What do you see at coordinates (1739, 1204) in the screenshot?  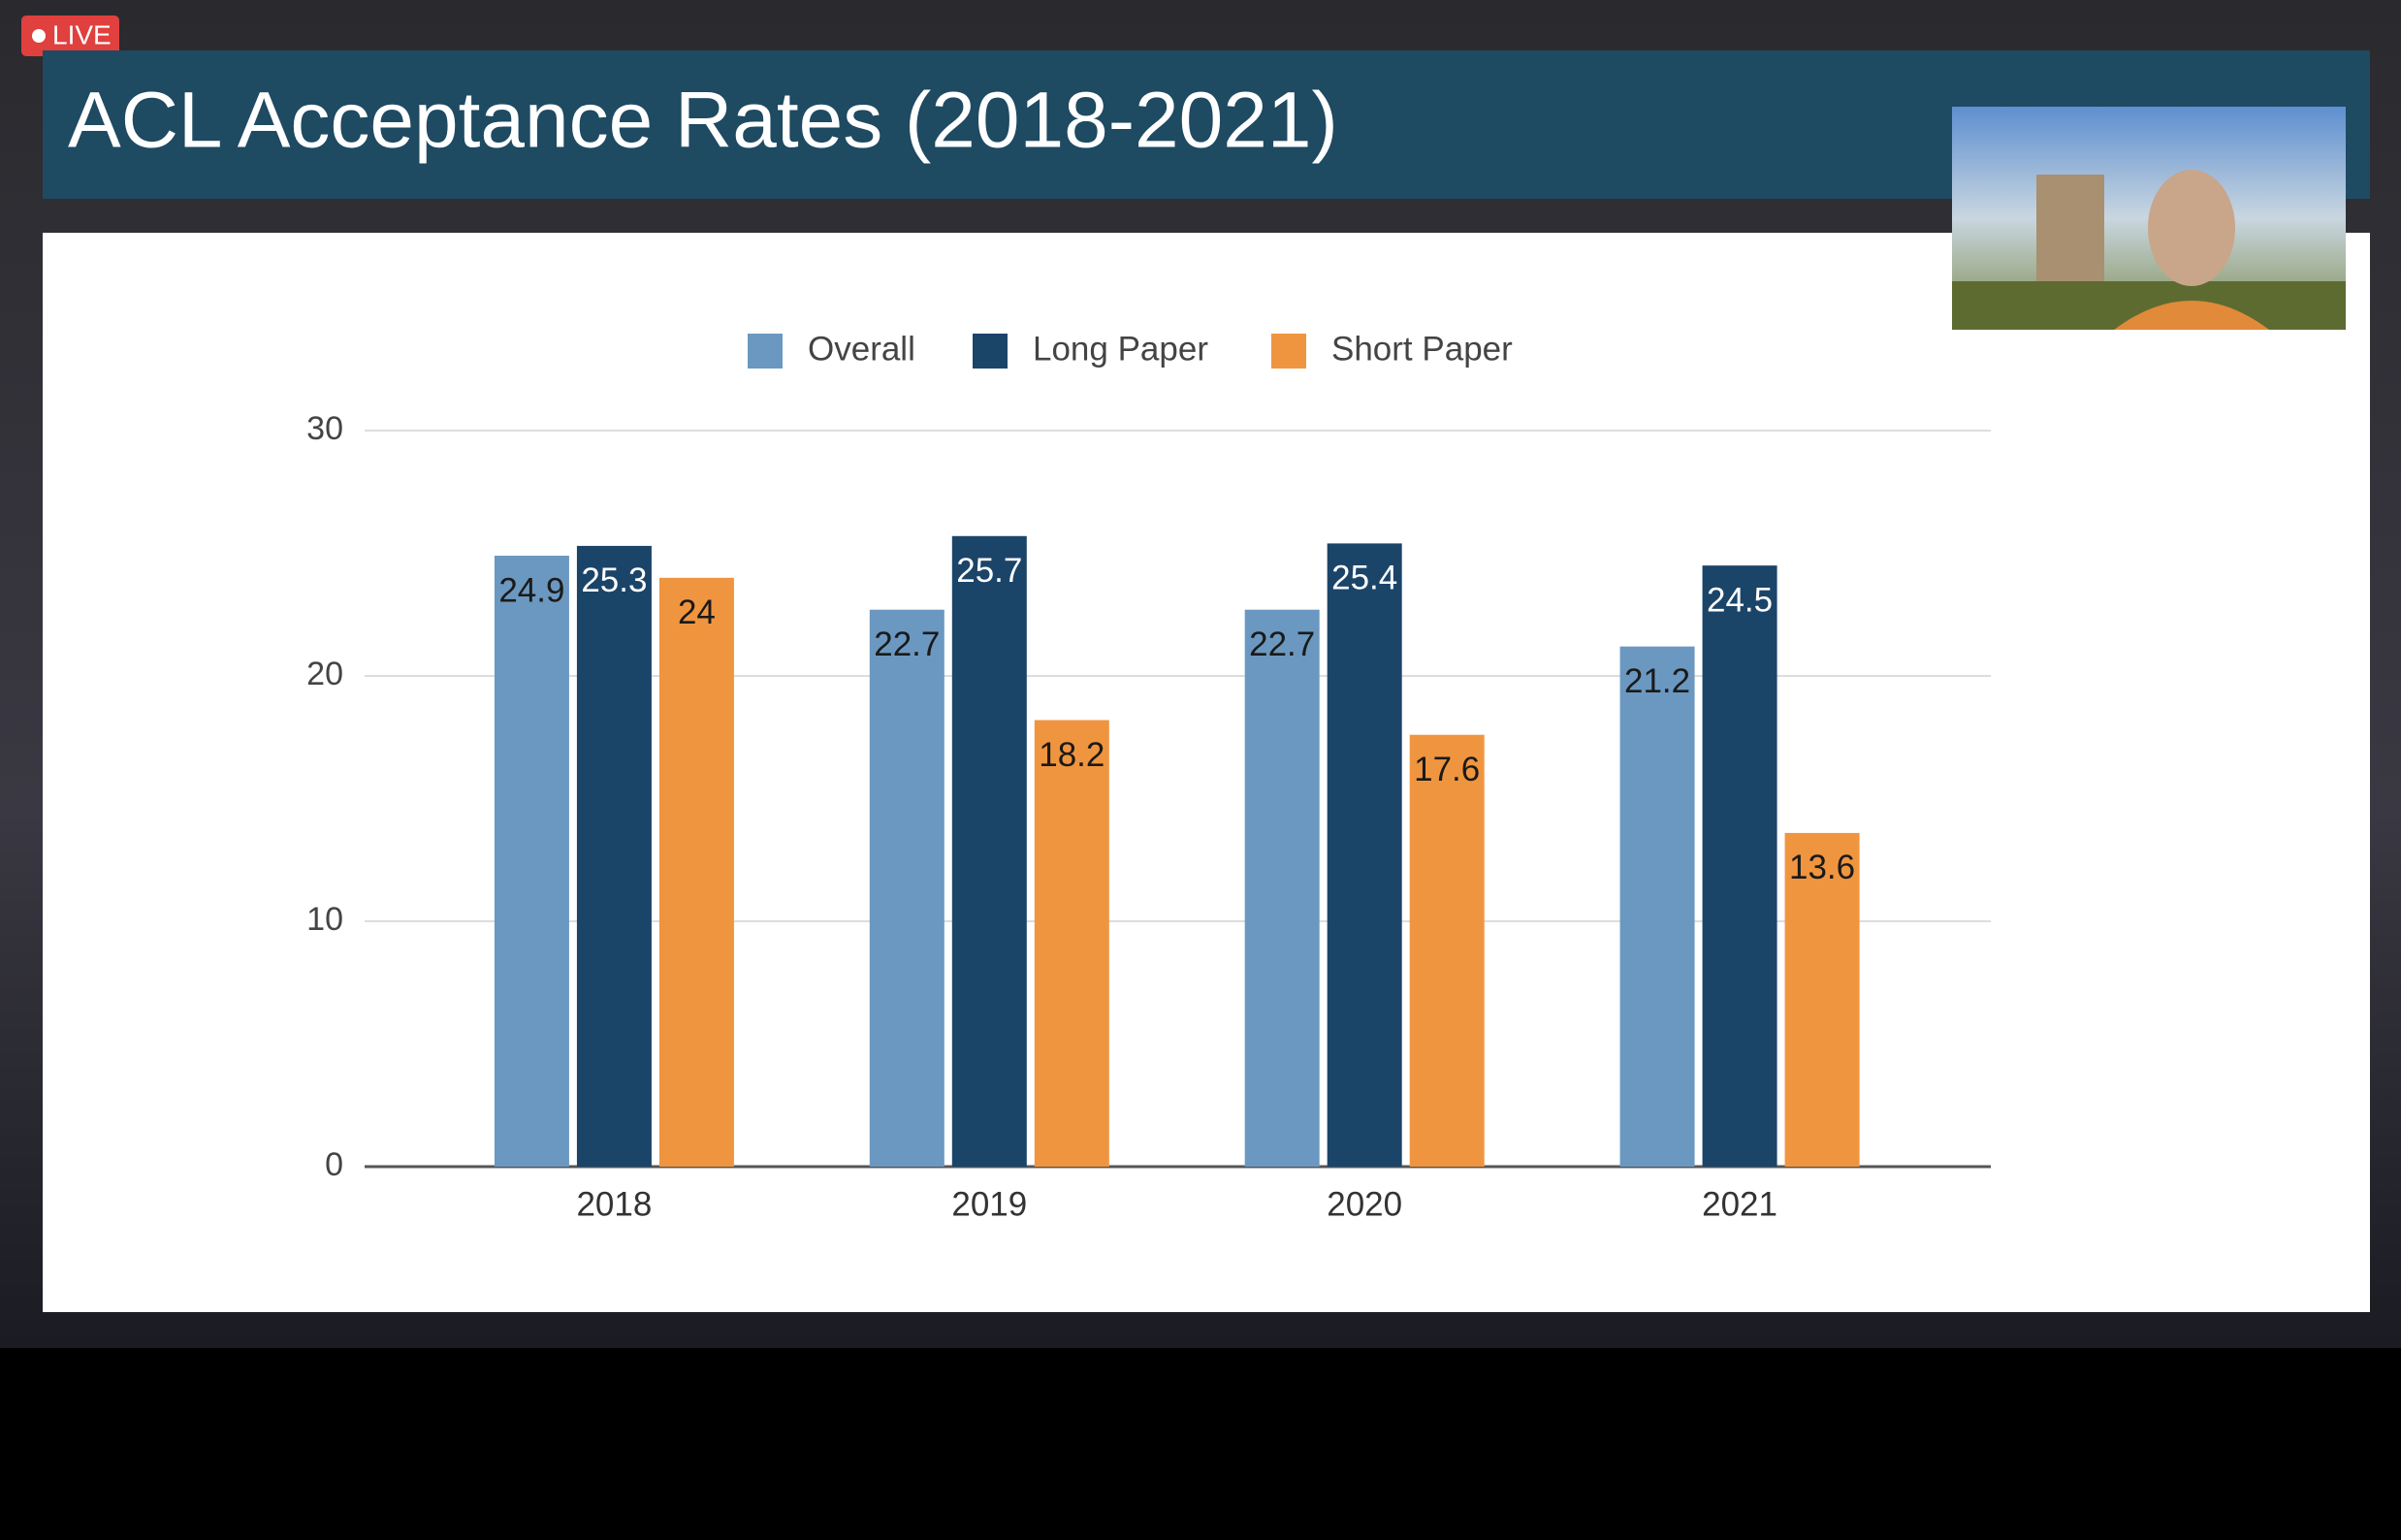 I see `x-tick-label: 2021` at bounding box center [1739, 1204].